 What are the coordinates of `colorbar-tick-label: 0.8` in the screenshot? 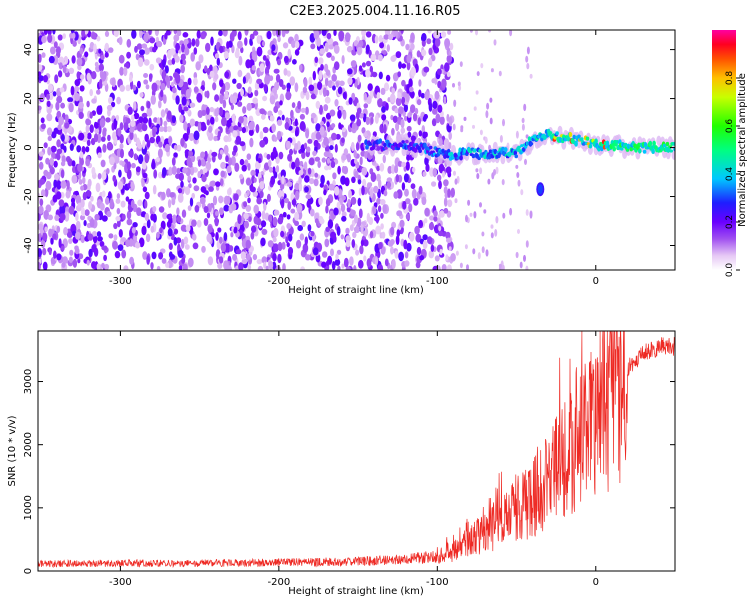 It's located at (730, 78).